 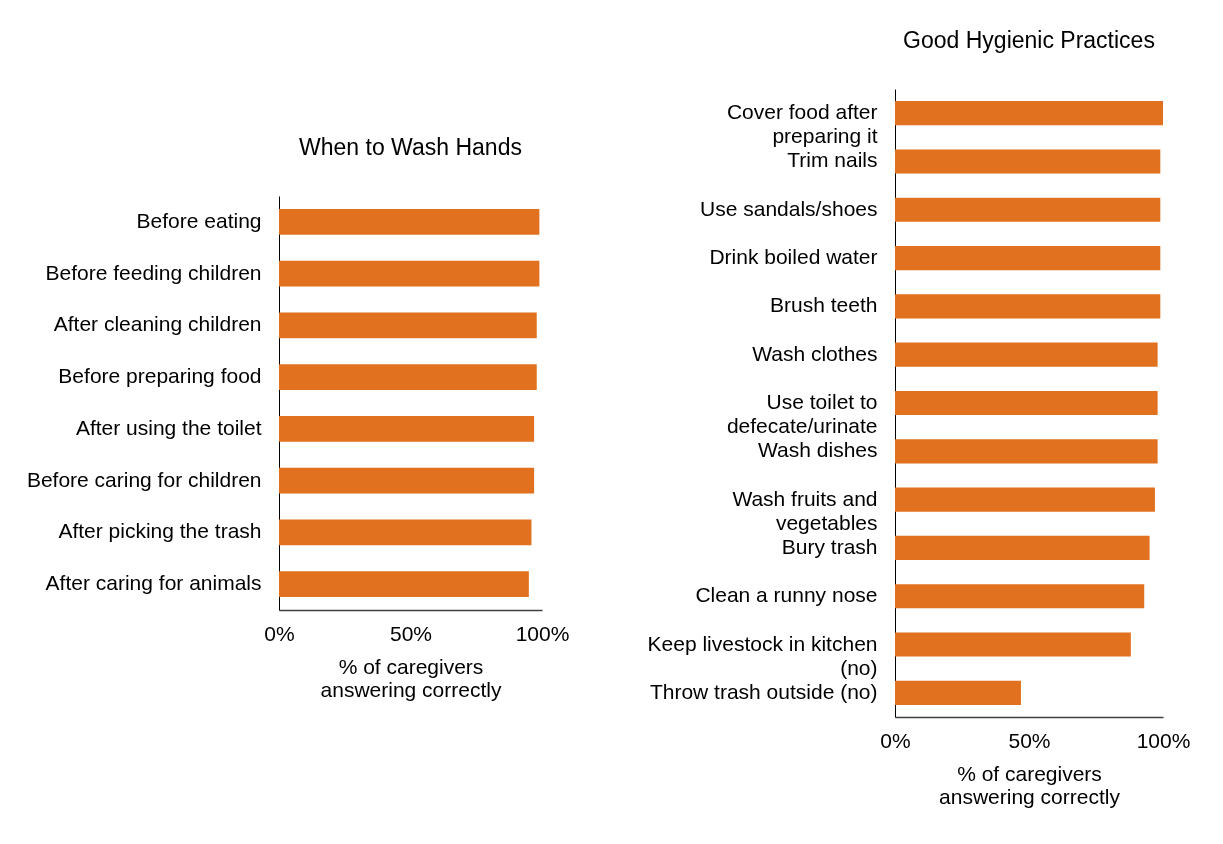 What do you see at coordinates (160, 376) in the screenshot?
I see `y-tick-label: Before preparing food` at bounding box center [160, 376].